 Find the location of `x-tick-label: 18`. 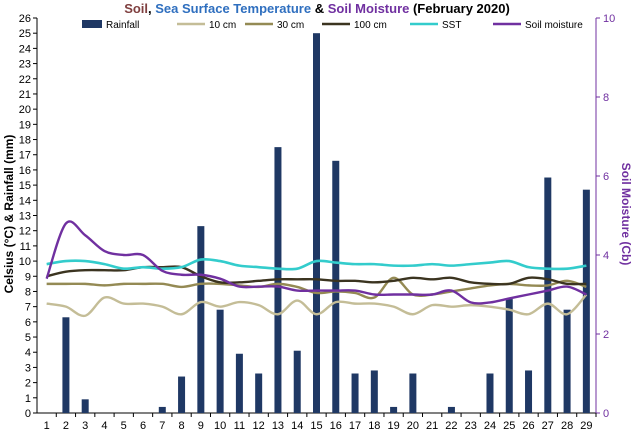

x-tick-label: 18 is located at coordinates (374, 426).